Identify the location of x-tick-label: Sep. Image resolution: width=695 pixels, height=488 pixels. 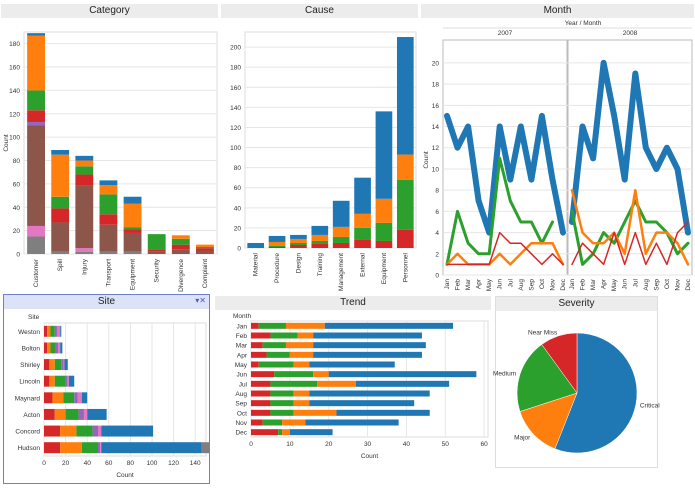
(656, 285).